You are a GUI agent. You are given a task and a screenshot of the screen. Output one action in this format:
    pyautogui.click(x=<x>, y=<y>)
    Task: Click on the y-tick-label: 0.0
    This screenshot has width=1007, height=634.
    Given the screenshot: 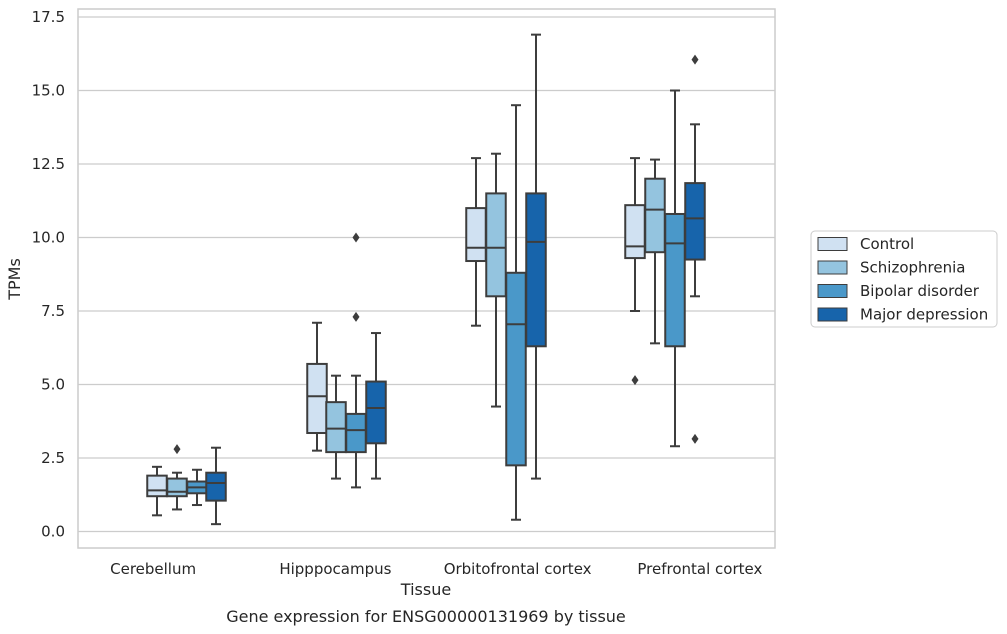 What is the action you would take?
    pyautogui.click(x=53, y=532)
    